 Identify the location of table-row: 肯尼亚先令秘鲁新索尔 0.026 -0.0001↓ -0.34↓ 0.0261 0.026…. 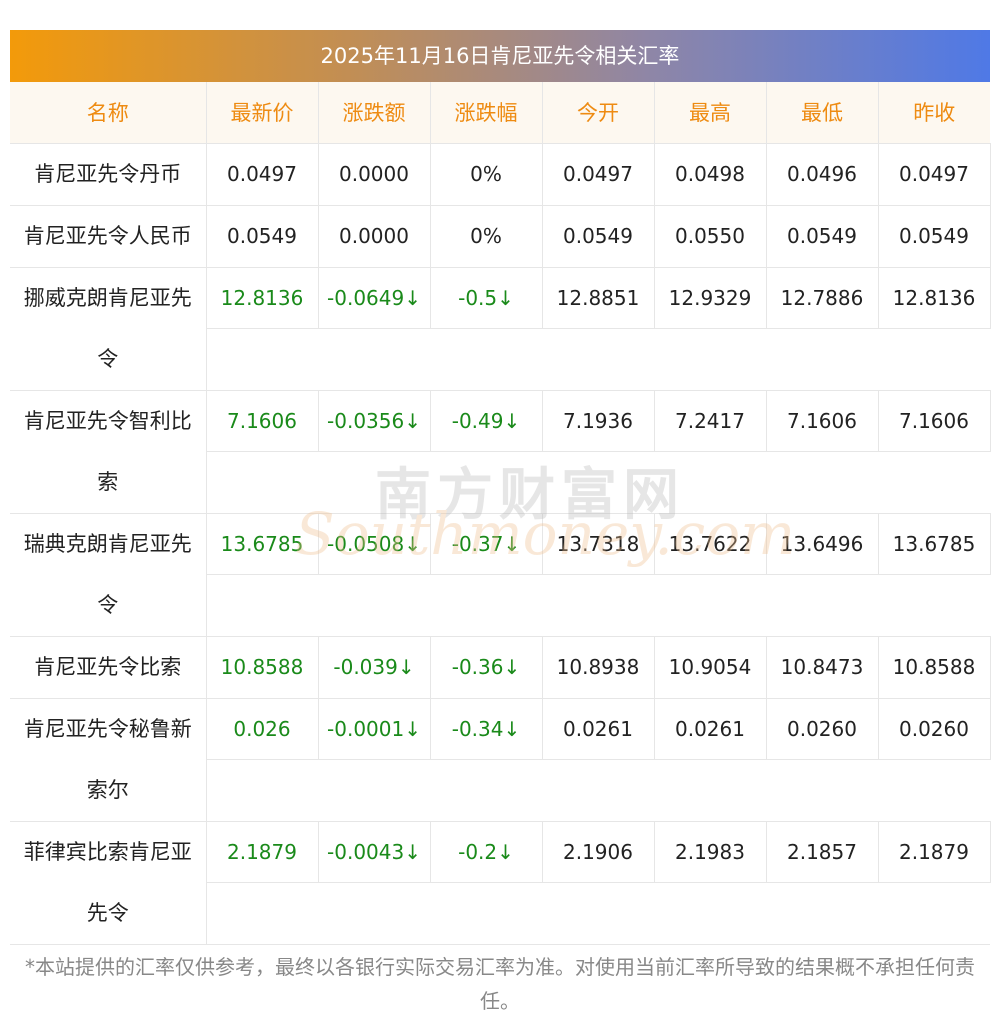
(500, 760).